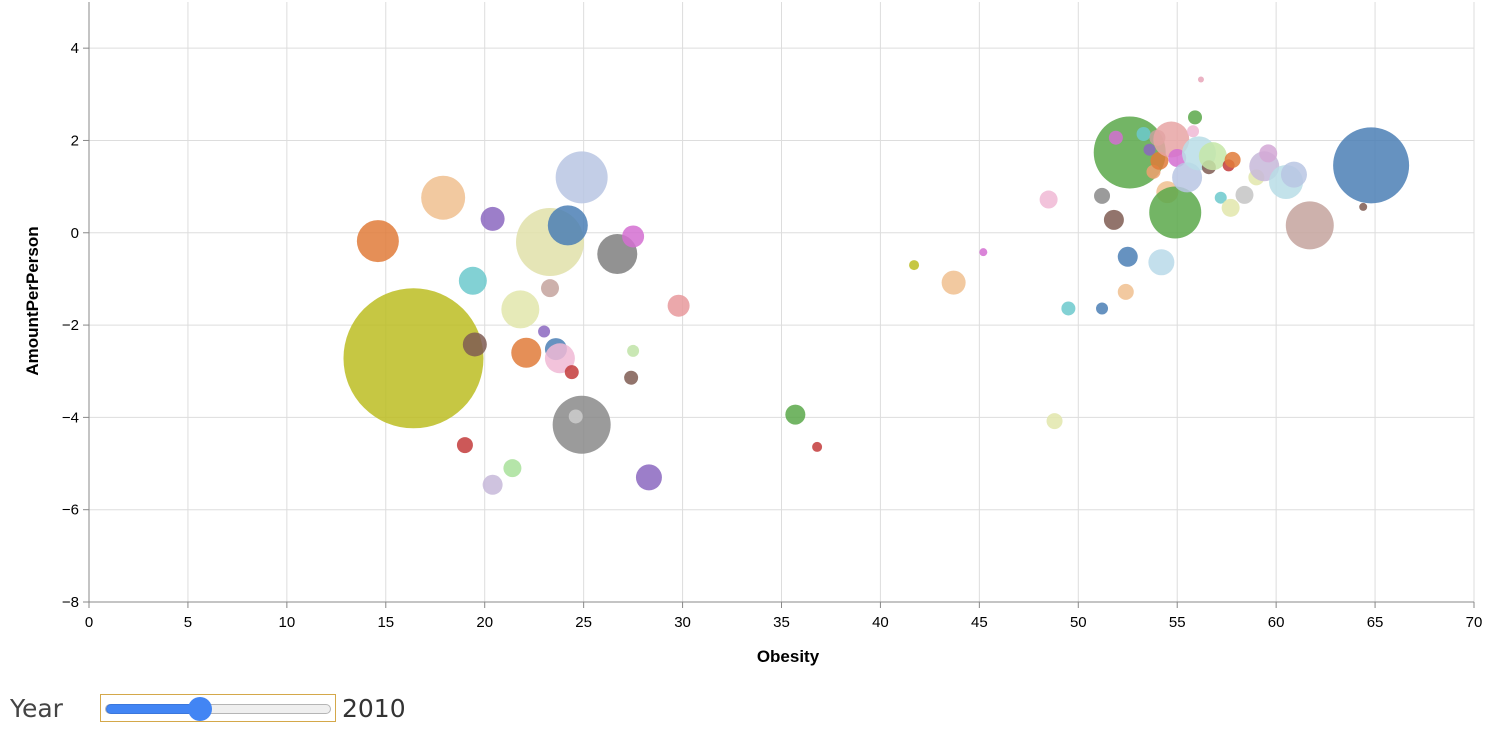  What do you see at coordinates (70, 602) in the screenshot?
I see `y-tick-label: −8` at bounding box center [70, 602].